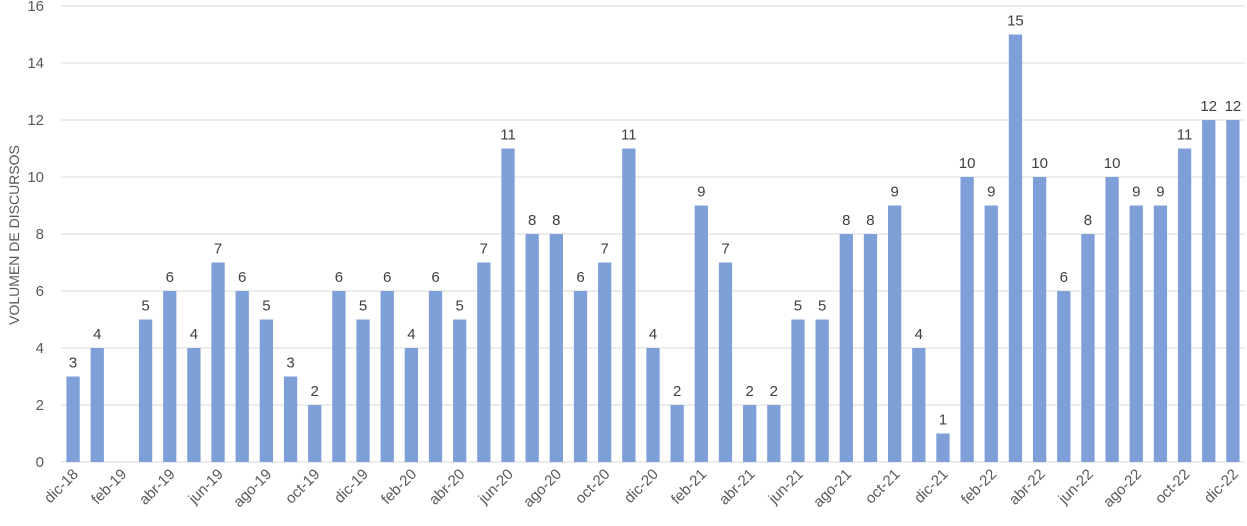 The image size is (1247, 526). What do you see at coordinates (157, 487) in the screenshot?
I see `x-tick-label: abr-19` at bounding box center [157, 487].